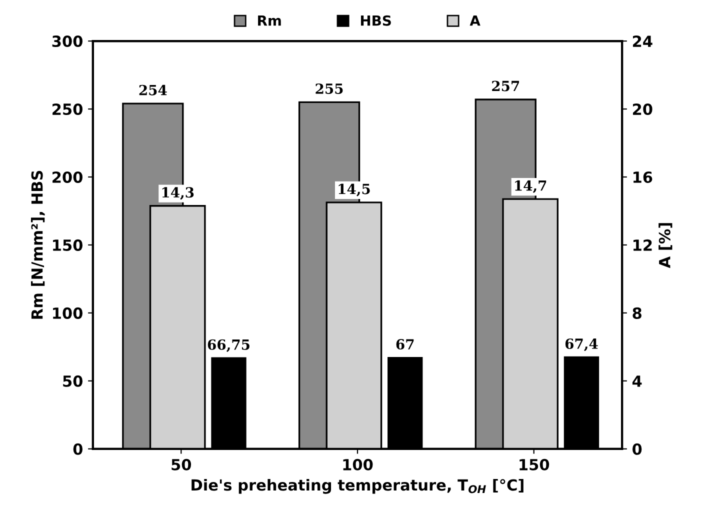  I want to click on y-tick-label: 250, so click(67, 109).